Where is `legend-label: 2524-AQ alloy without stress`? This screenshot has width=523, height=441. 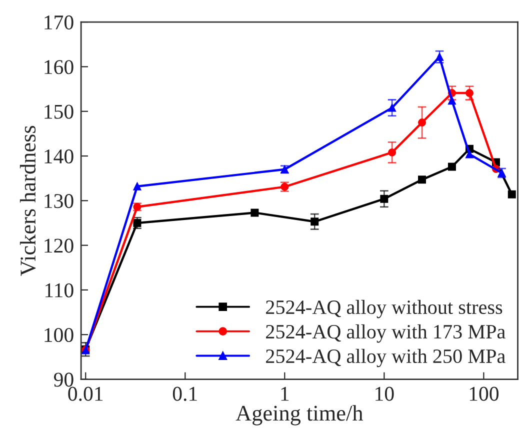 legend-label: 2524-AQ alloy without stress is located at coordinates (384, 309).